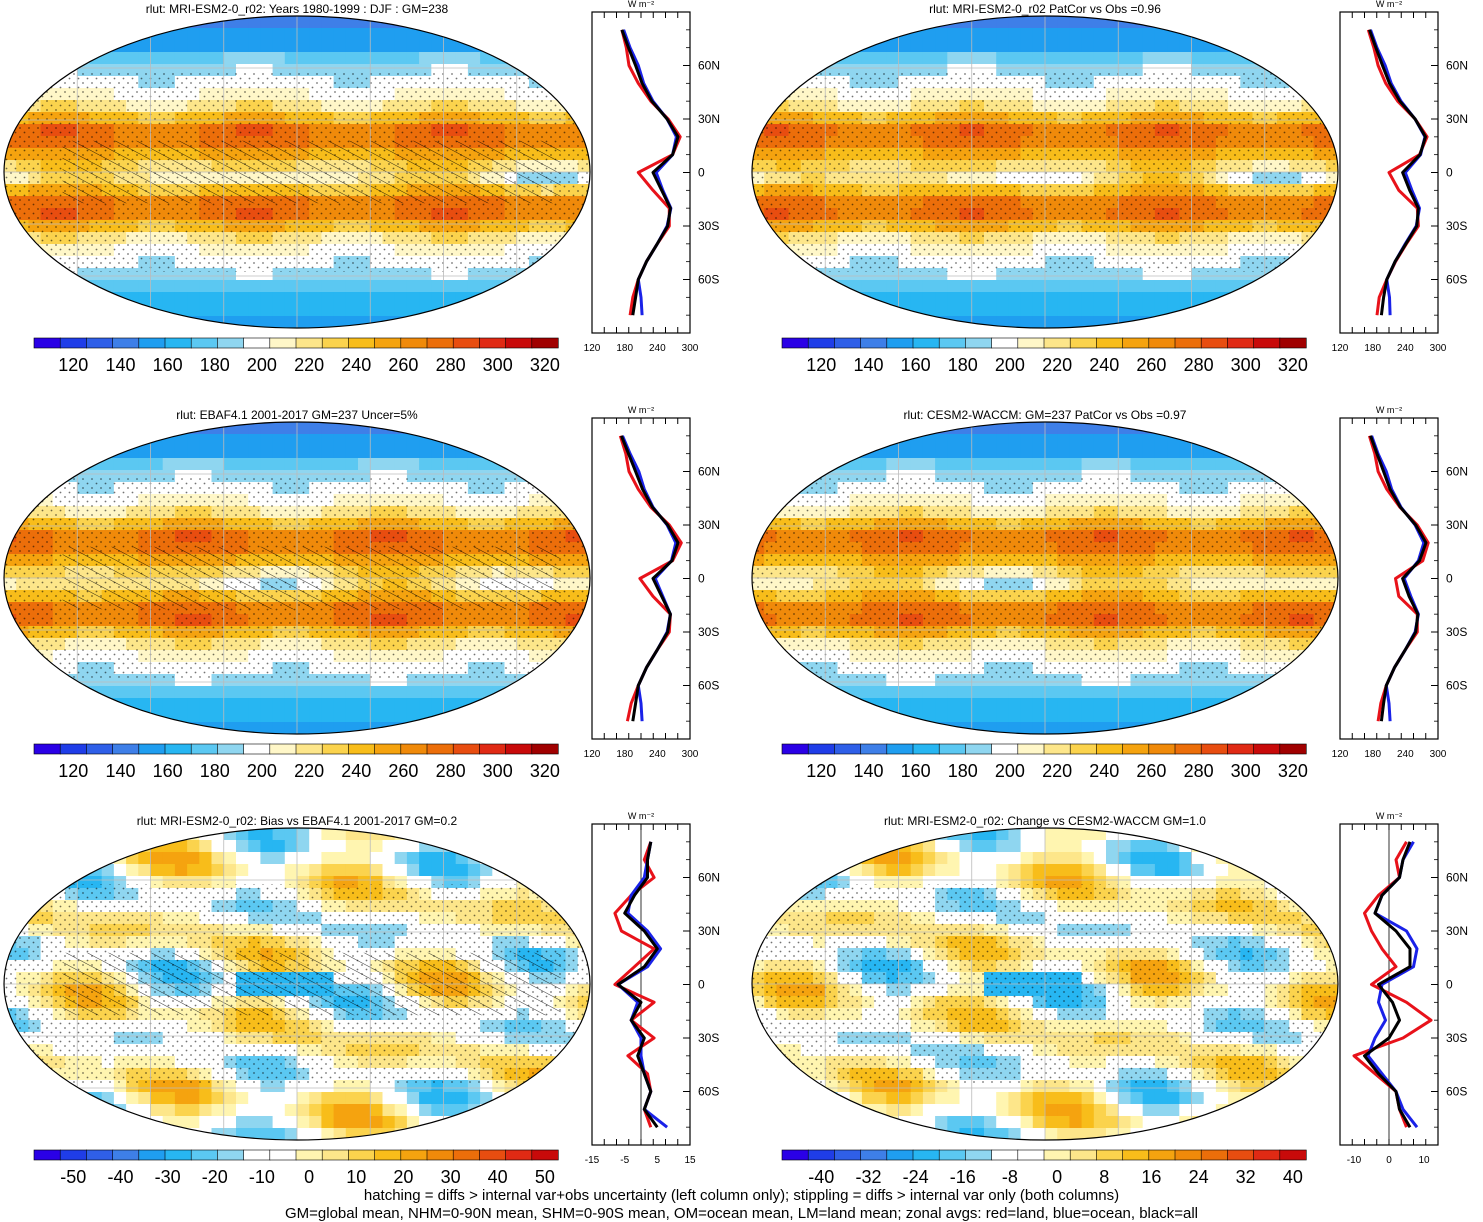 This screenshot has height=1222, width=1483. What do you see at coordinates (963, 1177) in the screenshot?
I see `colorbar-tick-label: -16` at bounding box center [963, 1177].